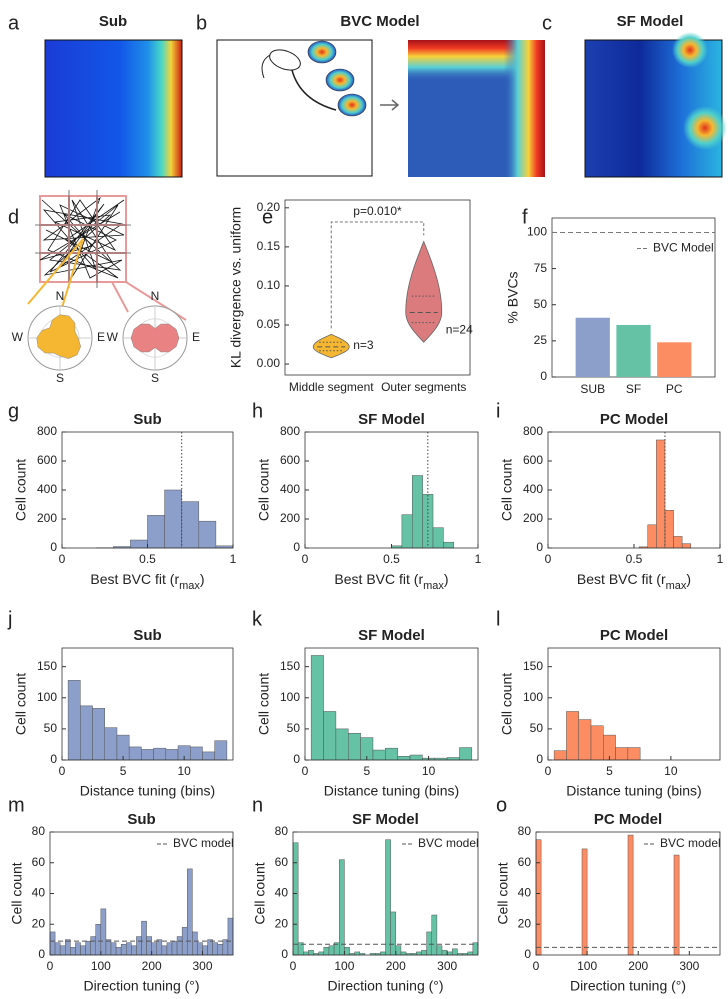  I want to click on y-tick-label: 100, so click(290, 697).